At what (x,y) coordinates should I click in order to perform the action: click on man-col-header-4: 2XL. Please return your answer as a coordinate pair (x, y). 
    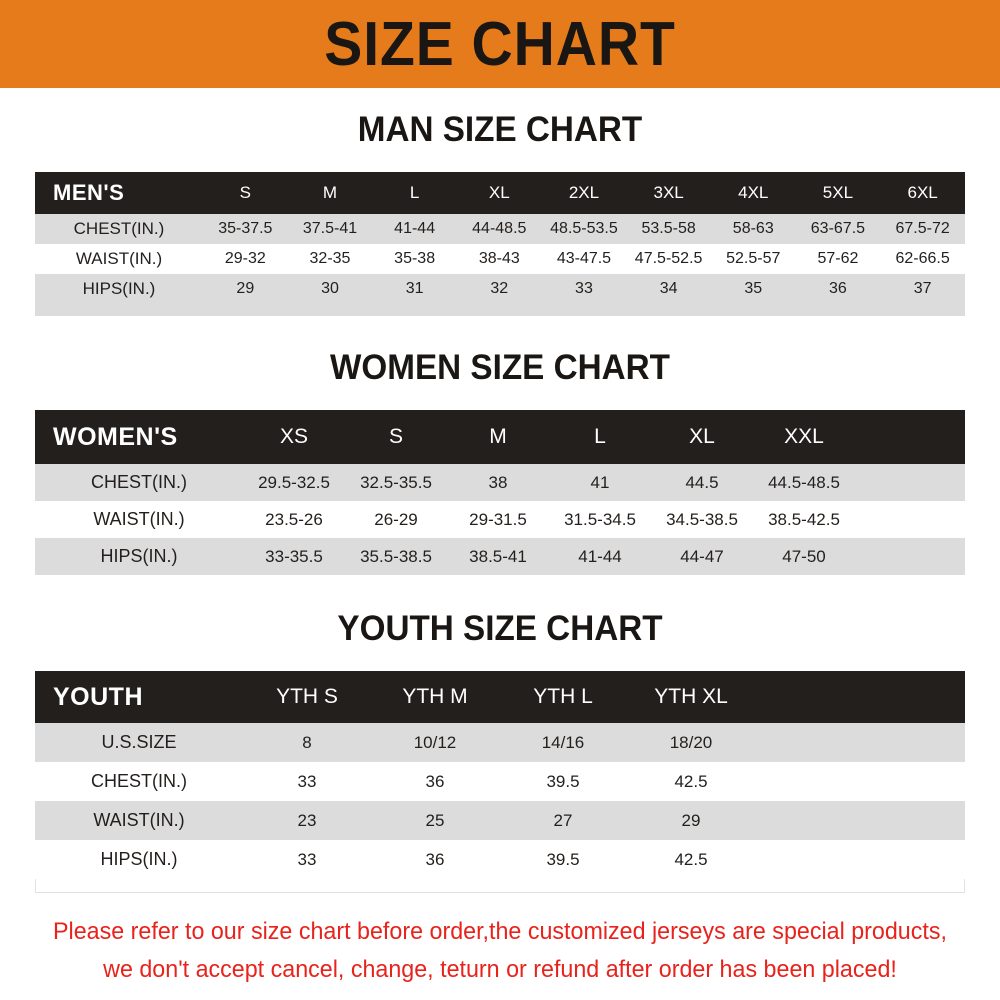
    Looking at the image, I should click on (584, 192).